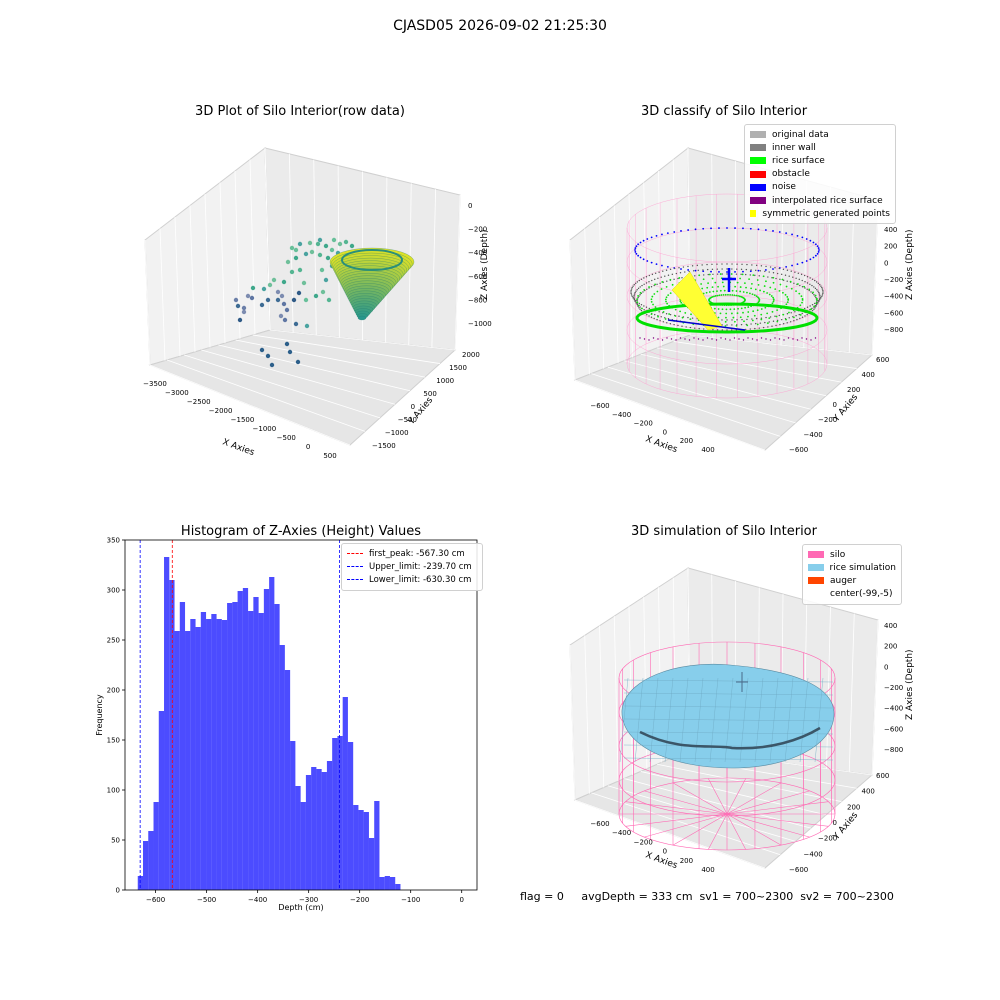  Describe the element at coordinates (813, 854) in the screenshot. I see `panel4-ytick-1: −400` at that location.